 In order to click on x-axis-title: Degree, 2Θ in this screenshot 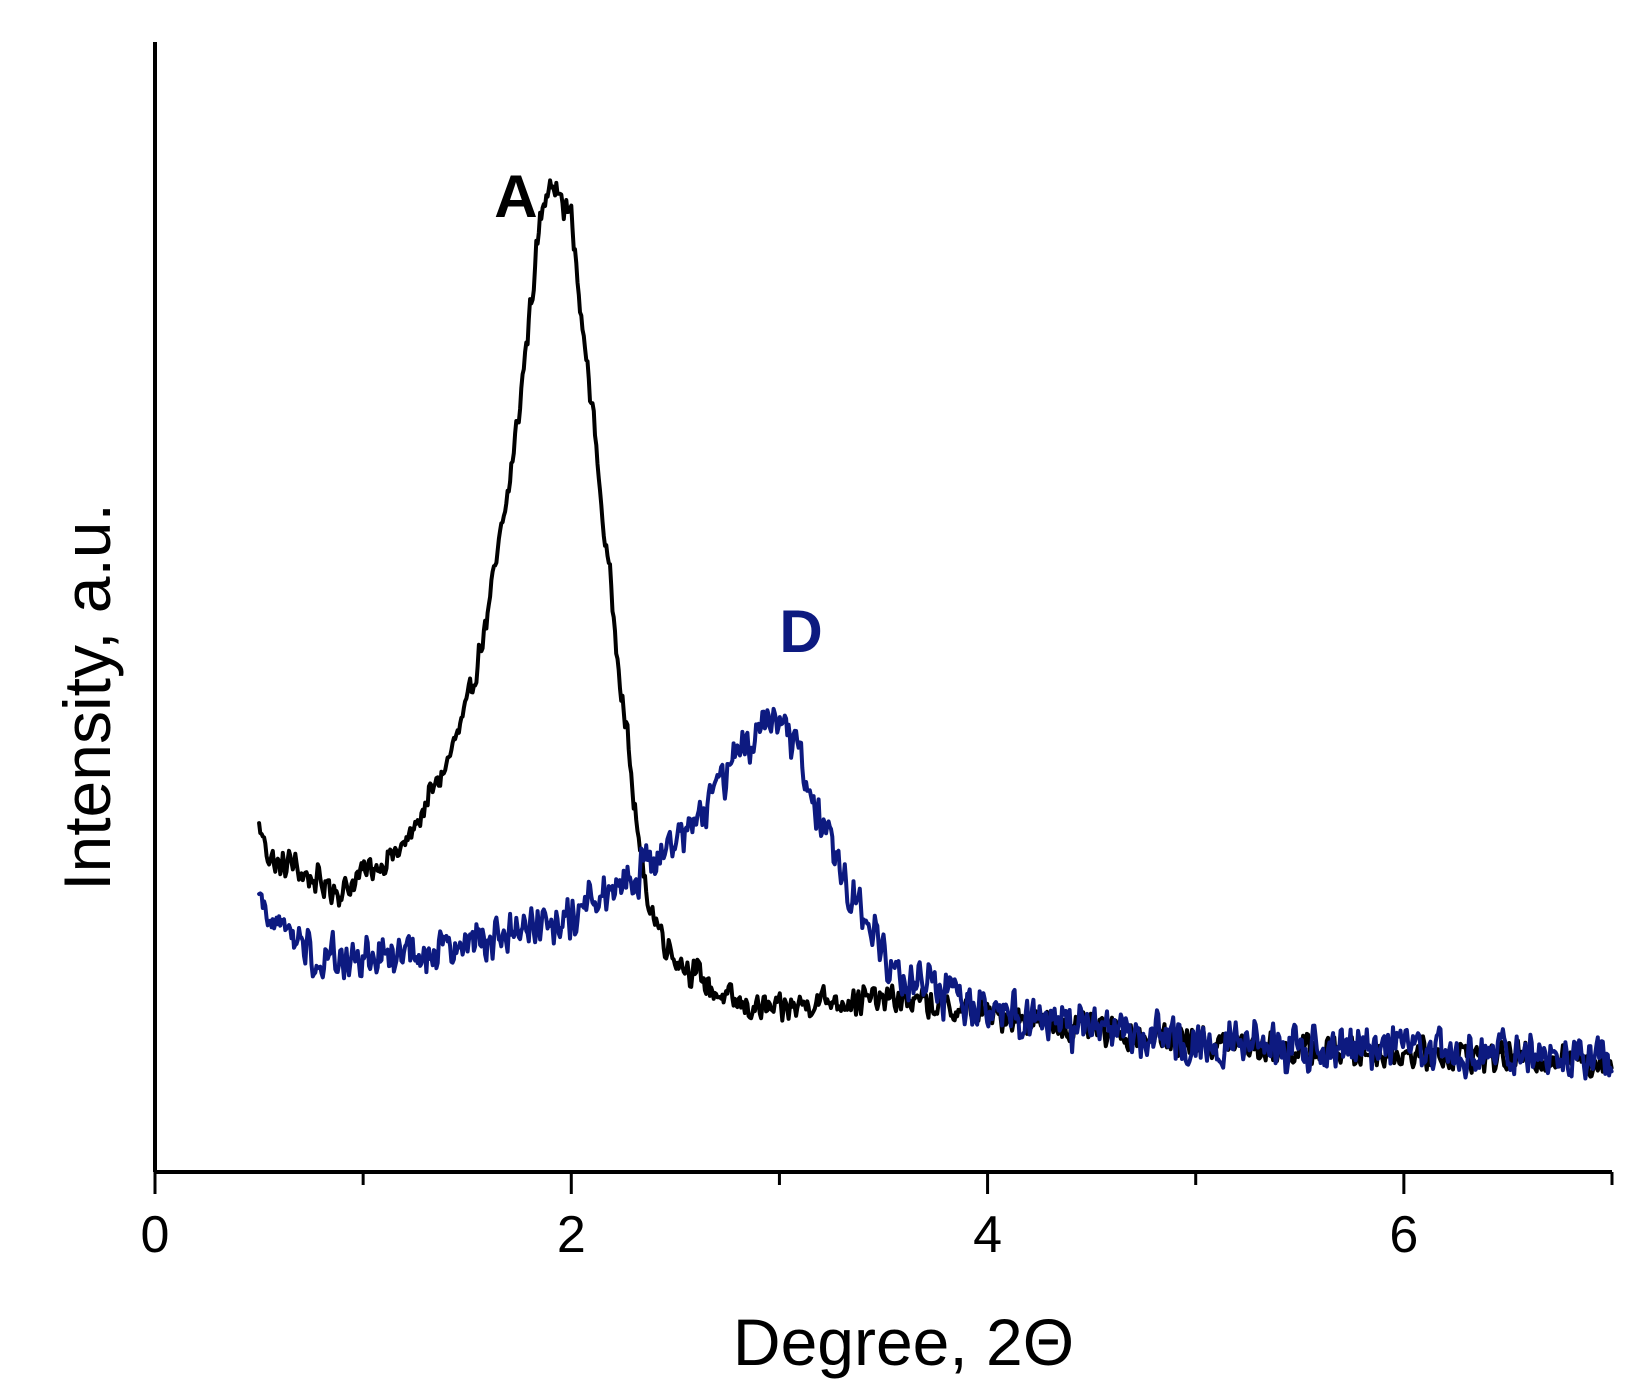, I will do `click(903, 1342)`.